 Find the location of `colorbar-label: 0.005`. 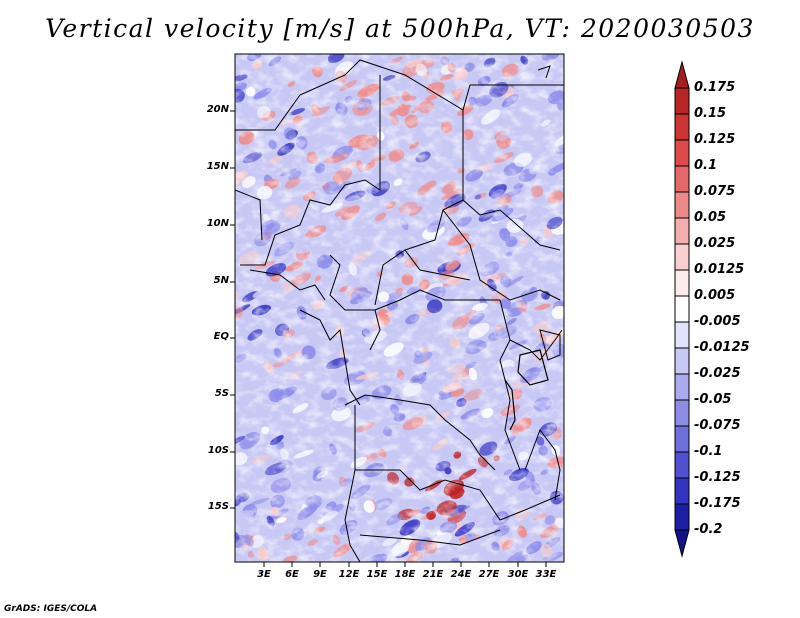

colorbar-label: 0.005 is located at coordinates (715, 295).